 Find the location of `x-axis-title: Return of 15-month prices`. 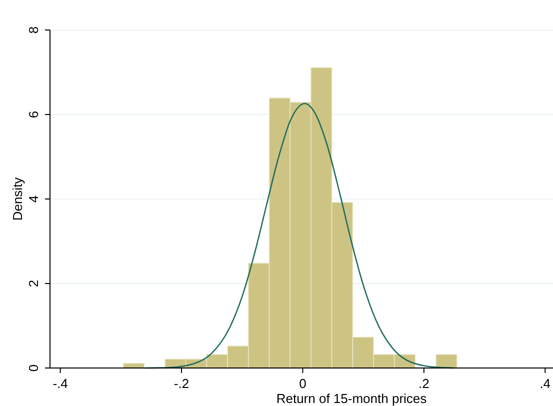

x-axis-title: Return of 15-month prices is located at coordinates (352, 398).